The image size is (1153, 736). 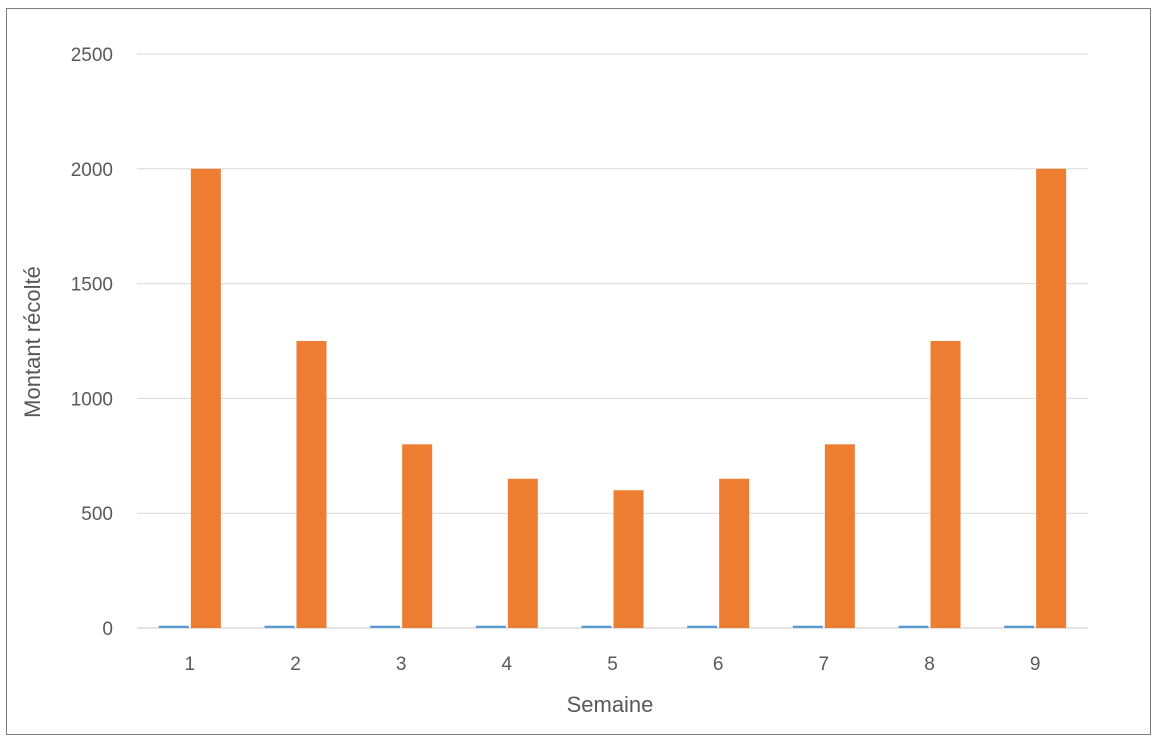 What do you see at coordinates (610, 704) in the screenshot?
I see `x-axis-title: Semaine` at bounding box center [610, 704].